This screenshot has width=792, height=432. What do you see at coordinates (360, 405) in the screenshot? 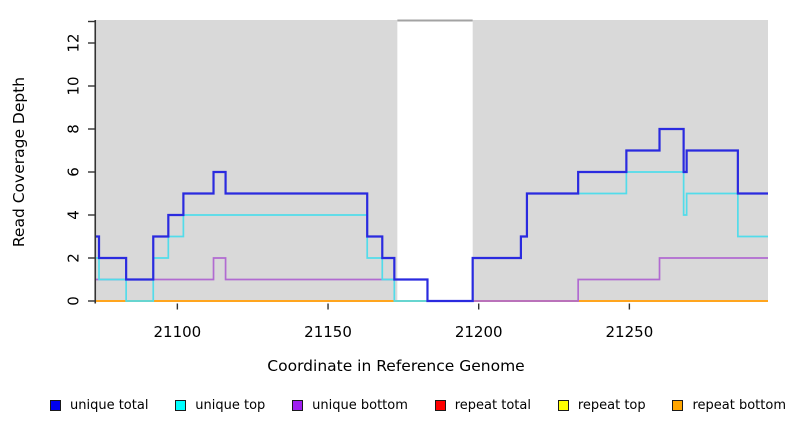
I see `legend-label: unique bottom` at bounding box center [360, 405].